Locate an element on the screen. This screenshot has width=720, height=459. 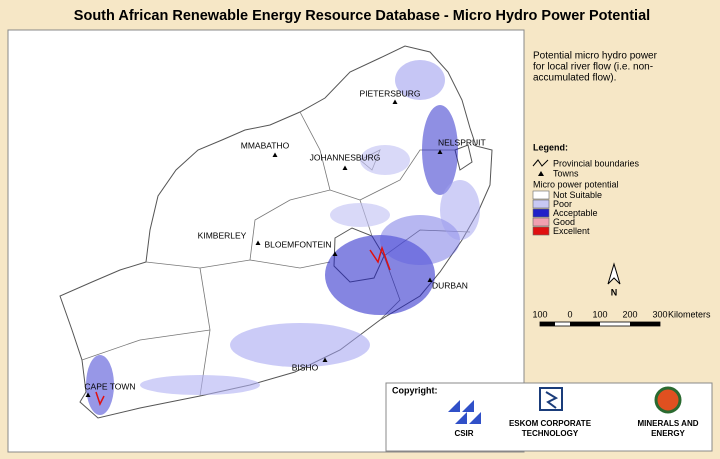
city-label: BLOEMFONTEIN is located at coordinates (297, 244).